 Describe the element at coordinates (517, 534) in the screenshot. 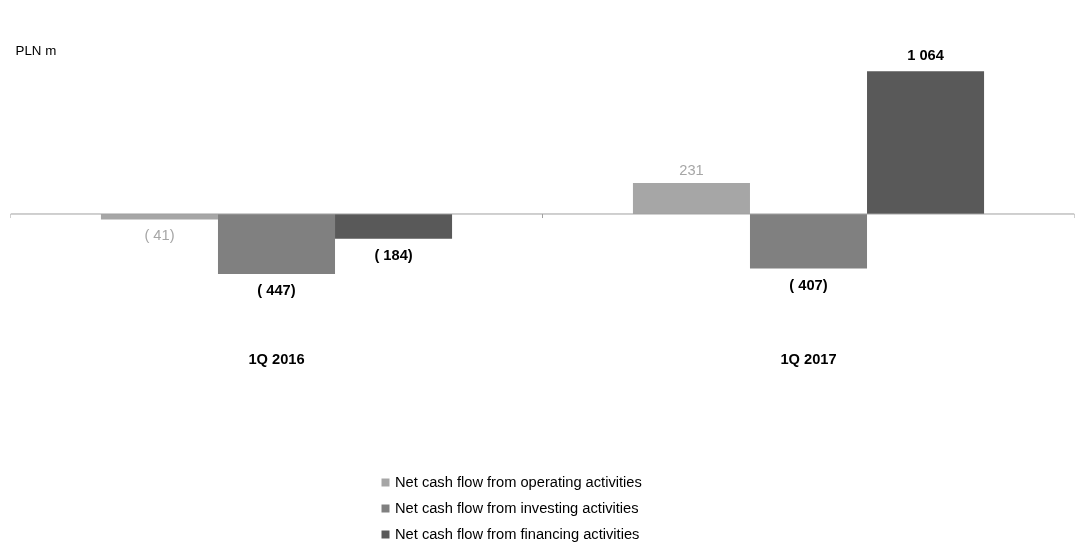

I see `legend-label: Net cash flow from financing activities` at that location.